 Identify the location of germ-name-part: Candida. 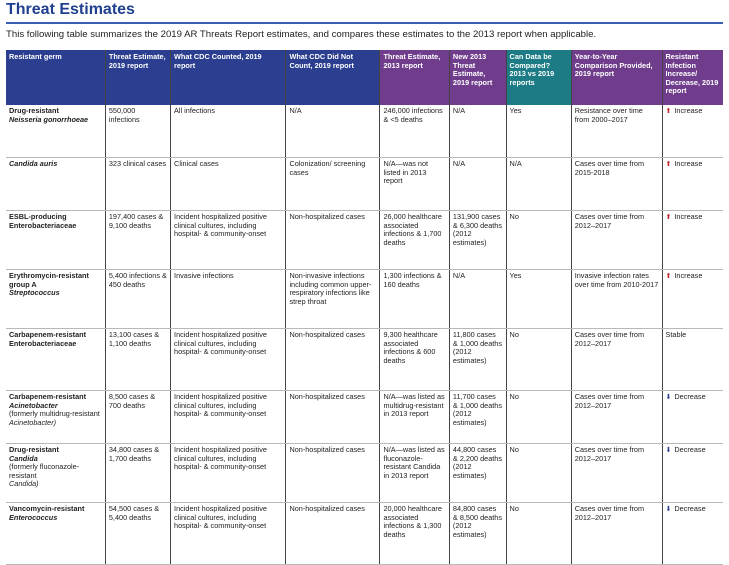
(23, 458).